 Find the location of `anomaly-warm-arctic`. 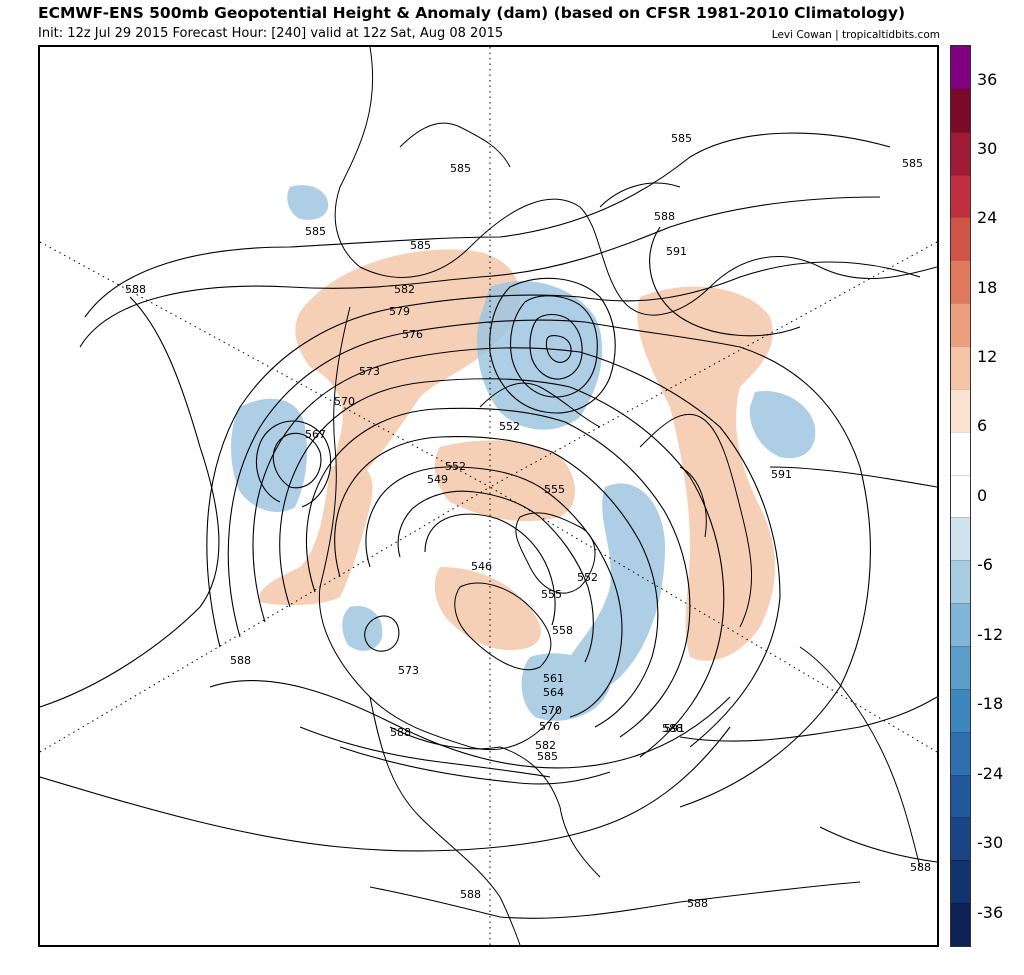

anomaly-warm-arctic is located at coordinates (504, 481).